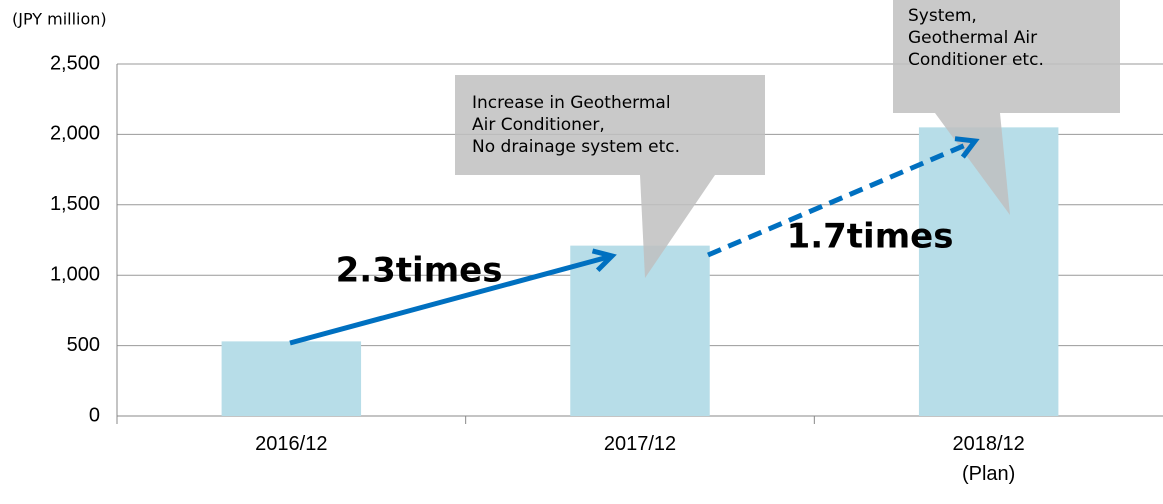 The width and height of the screenshot is (1163, 504). I want to click on y-tick-label: 1,500, so click(75, 204).